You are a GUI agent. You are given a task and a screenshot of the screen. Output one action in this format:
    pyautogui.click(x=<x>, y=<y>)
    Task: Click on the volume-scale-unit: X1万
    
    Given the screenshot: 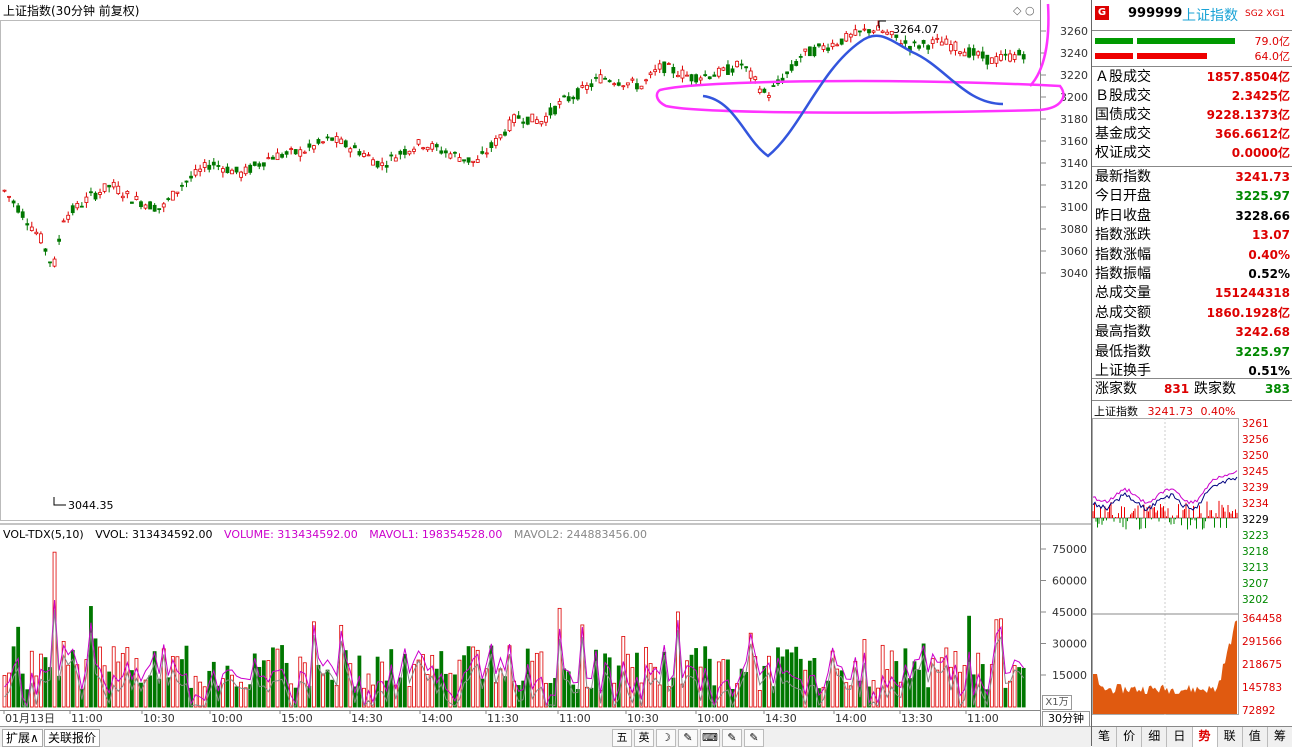 What is the action you would take?
    pyautogui.click(x=1057, y=702)
    